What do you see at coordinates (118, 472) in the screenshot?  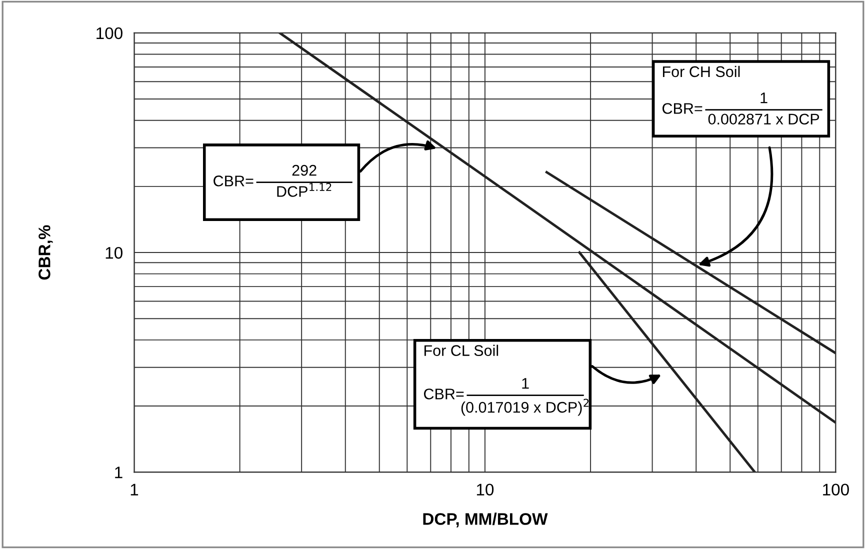 I see `y-tick-label: 1` at bounding box center [118, 472].